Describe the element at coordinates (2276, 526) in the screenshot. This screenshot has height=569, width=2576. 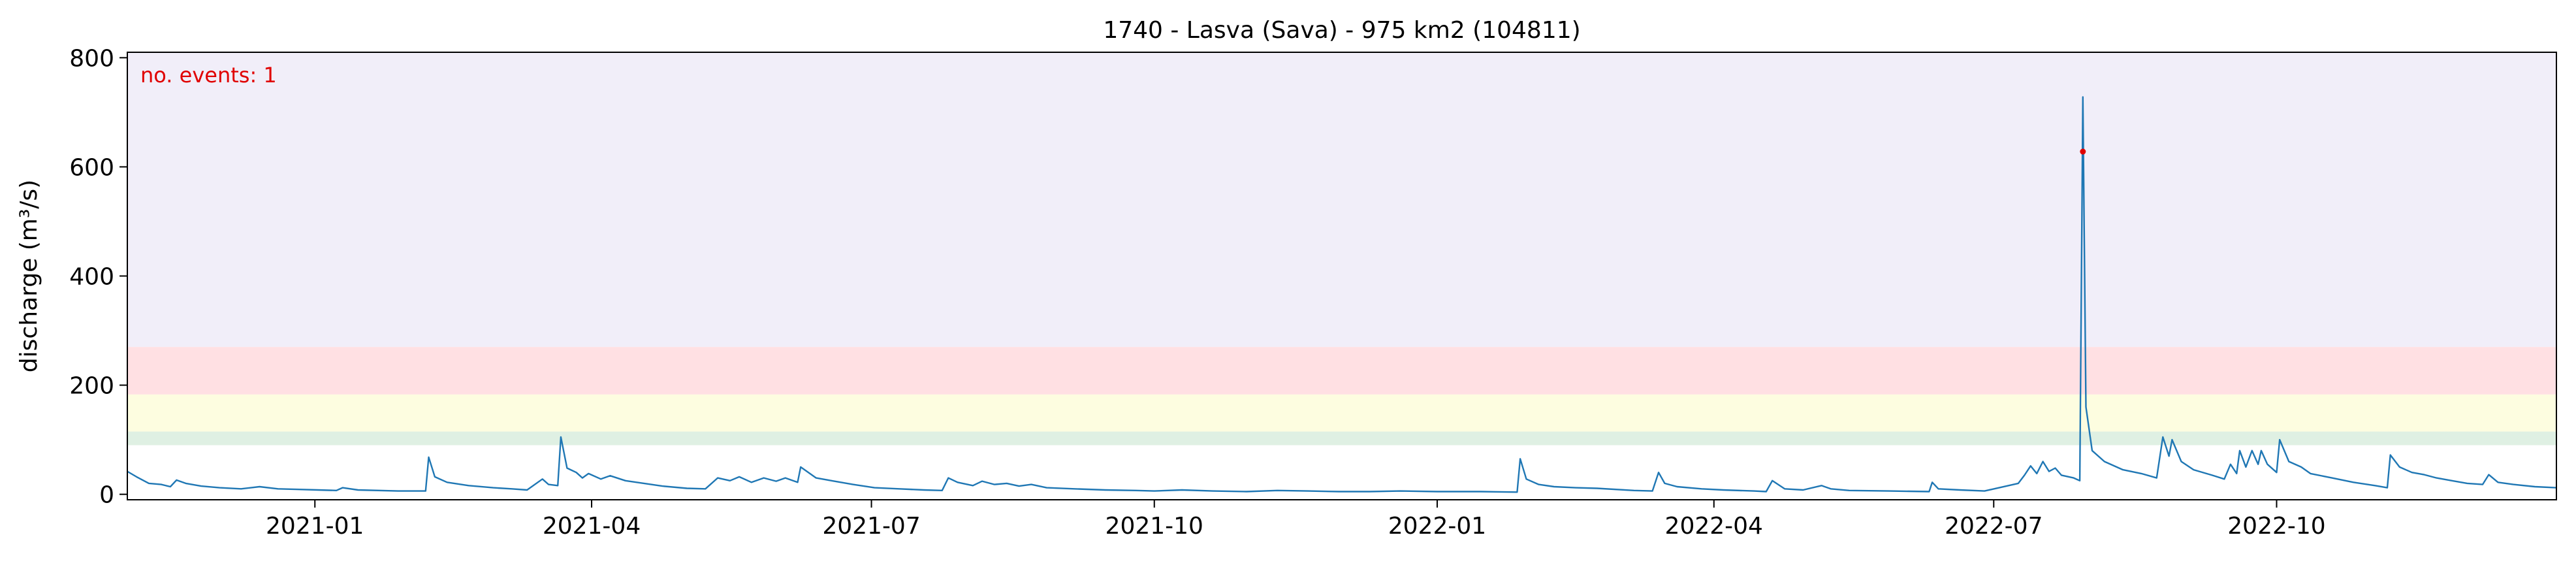
I see `x-tick-label: 2022-10` at that location.